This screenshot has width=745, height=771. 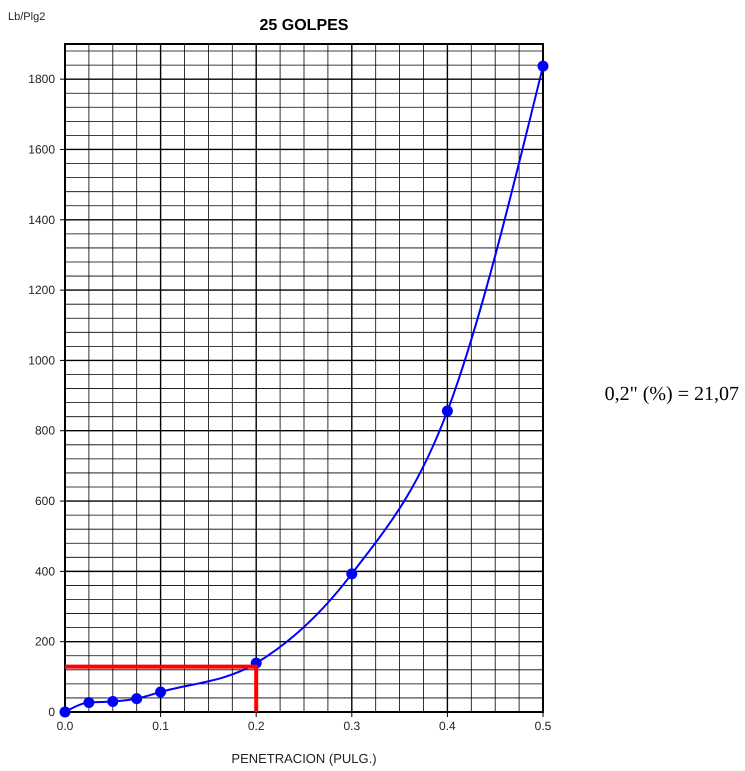 I want to click on x-tick-label: 0.1, so click(x=161, y=726).